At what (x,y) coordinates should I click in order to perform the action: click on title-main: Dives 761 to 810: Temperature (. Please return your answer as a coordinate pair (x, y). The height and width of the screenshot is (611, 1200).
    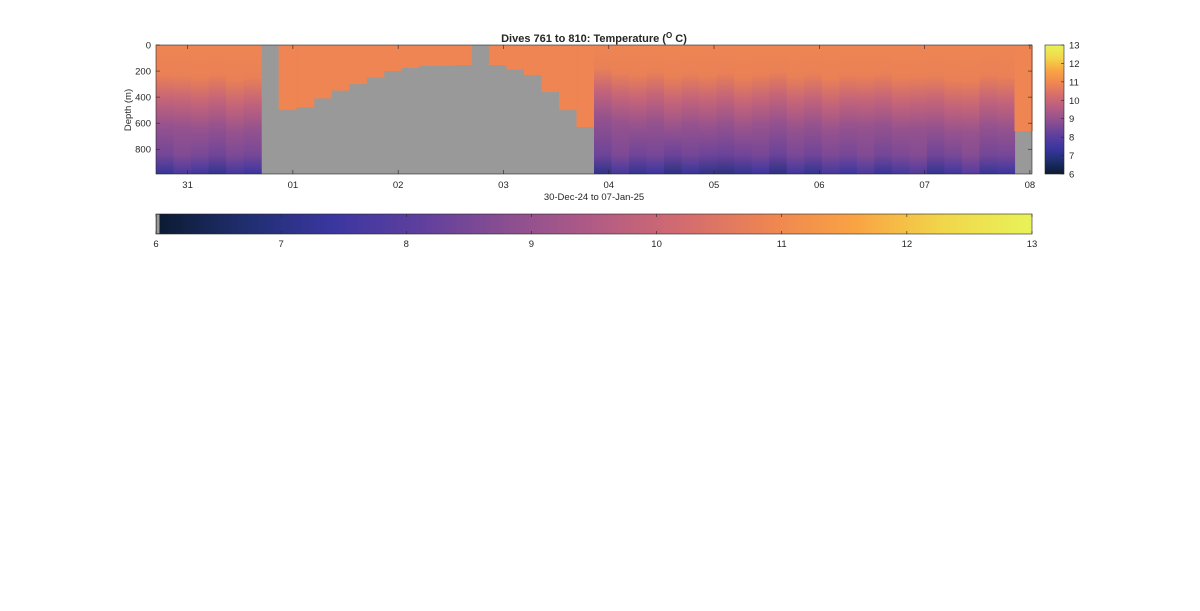
    Looking at the image, I should click on (583, 39).